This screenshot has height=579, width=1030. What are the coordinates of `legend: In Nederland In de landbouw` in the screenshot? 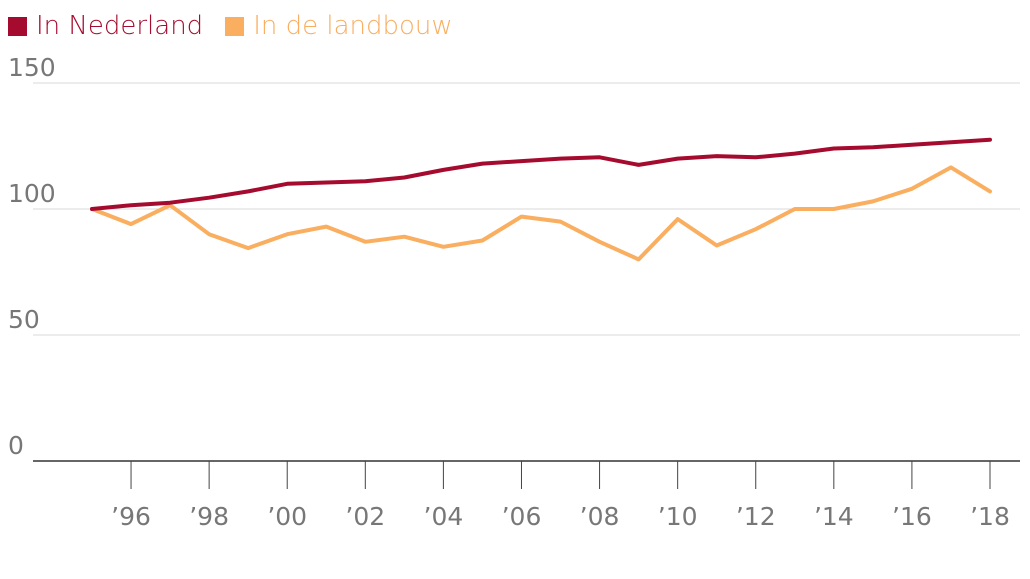 It's located at (241, 26).